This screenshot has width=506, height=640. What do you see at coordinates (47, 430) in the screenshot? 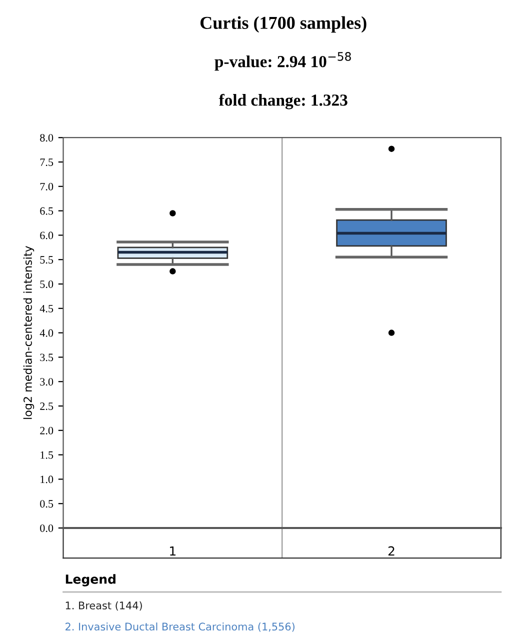
I see `y-tick-label: 2.0` at bounding box center [47, 430].